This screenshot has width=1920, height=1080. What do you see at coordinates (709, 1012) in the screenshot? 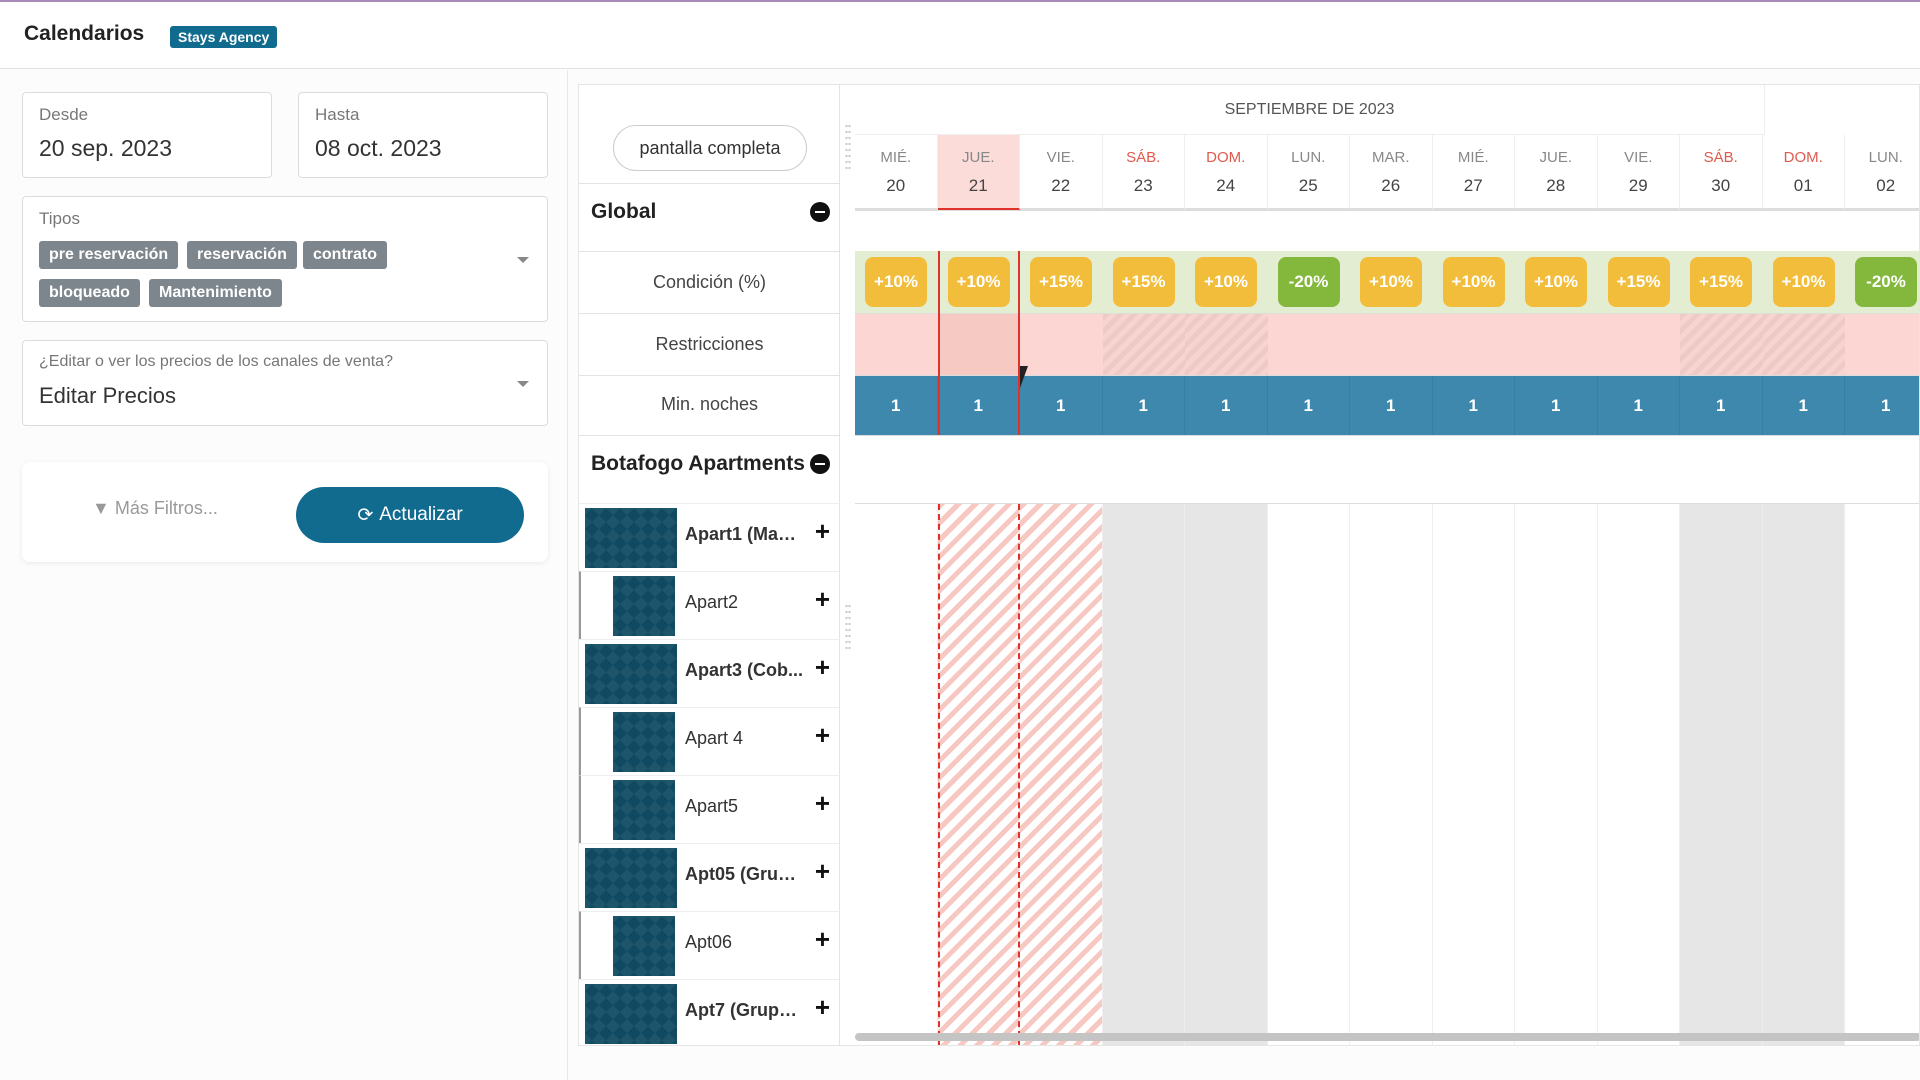
I see `unit-row: Apt7 (Grupo... +` at bounding box center [709, 1012].